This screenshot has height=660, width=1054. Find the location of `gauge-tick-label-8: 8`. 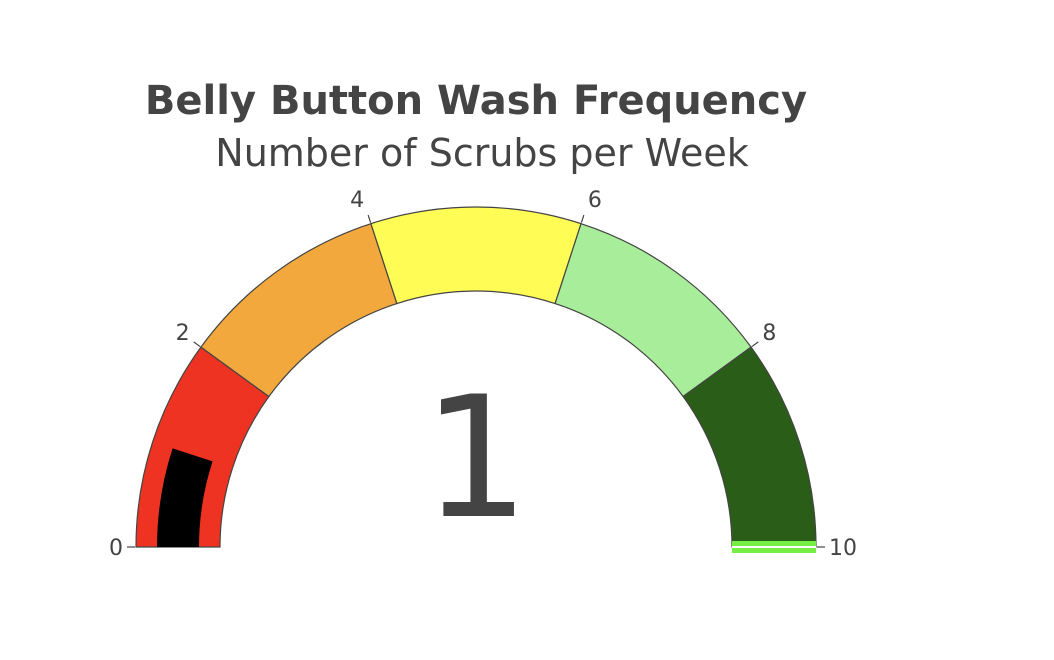

gauge-tick-label-8: 8 is located at coordinates (769, 333).